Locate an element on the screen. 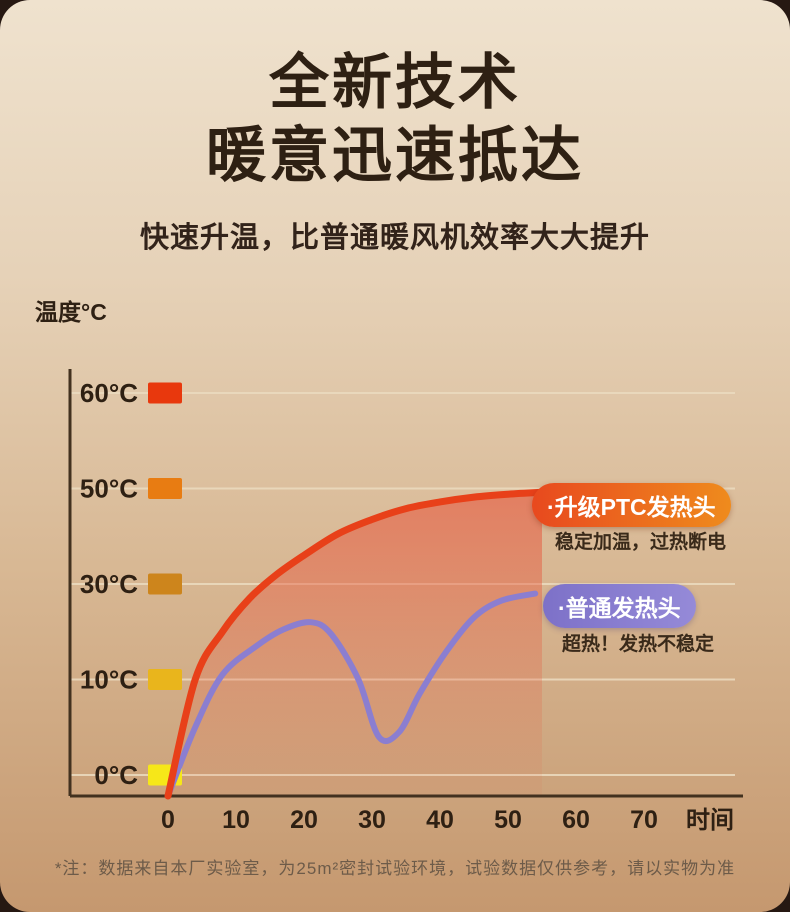  x-tick-label: 40 is located at coordinates (440, 820).